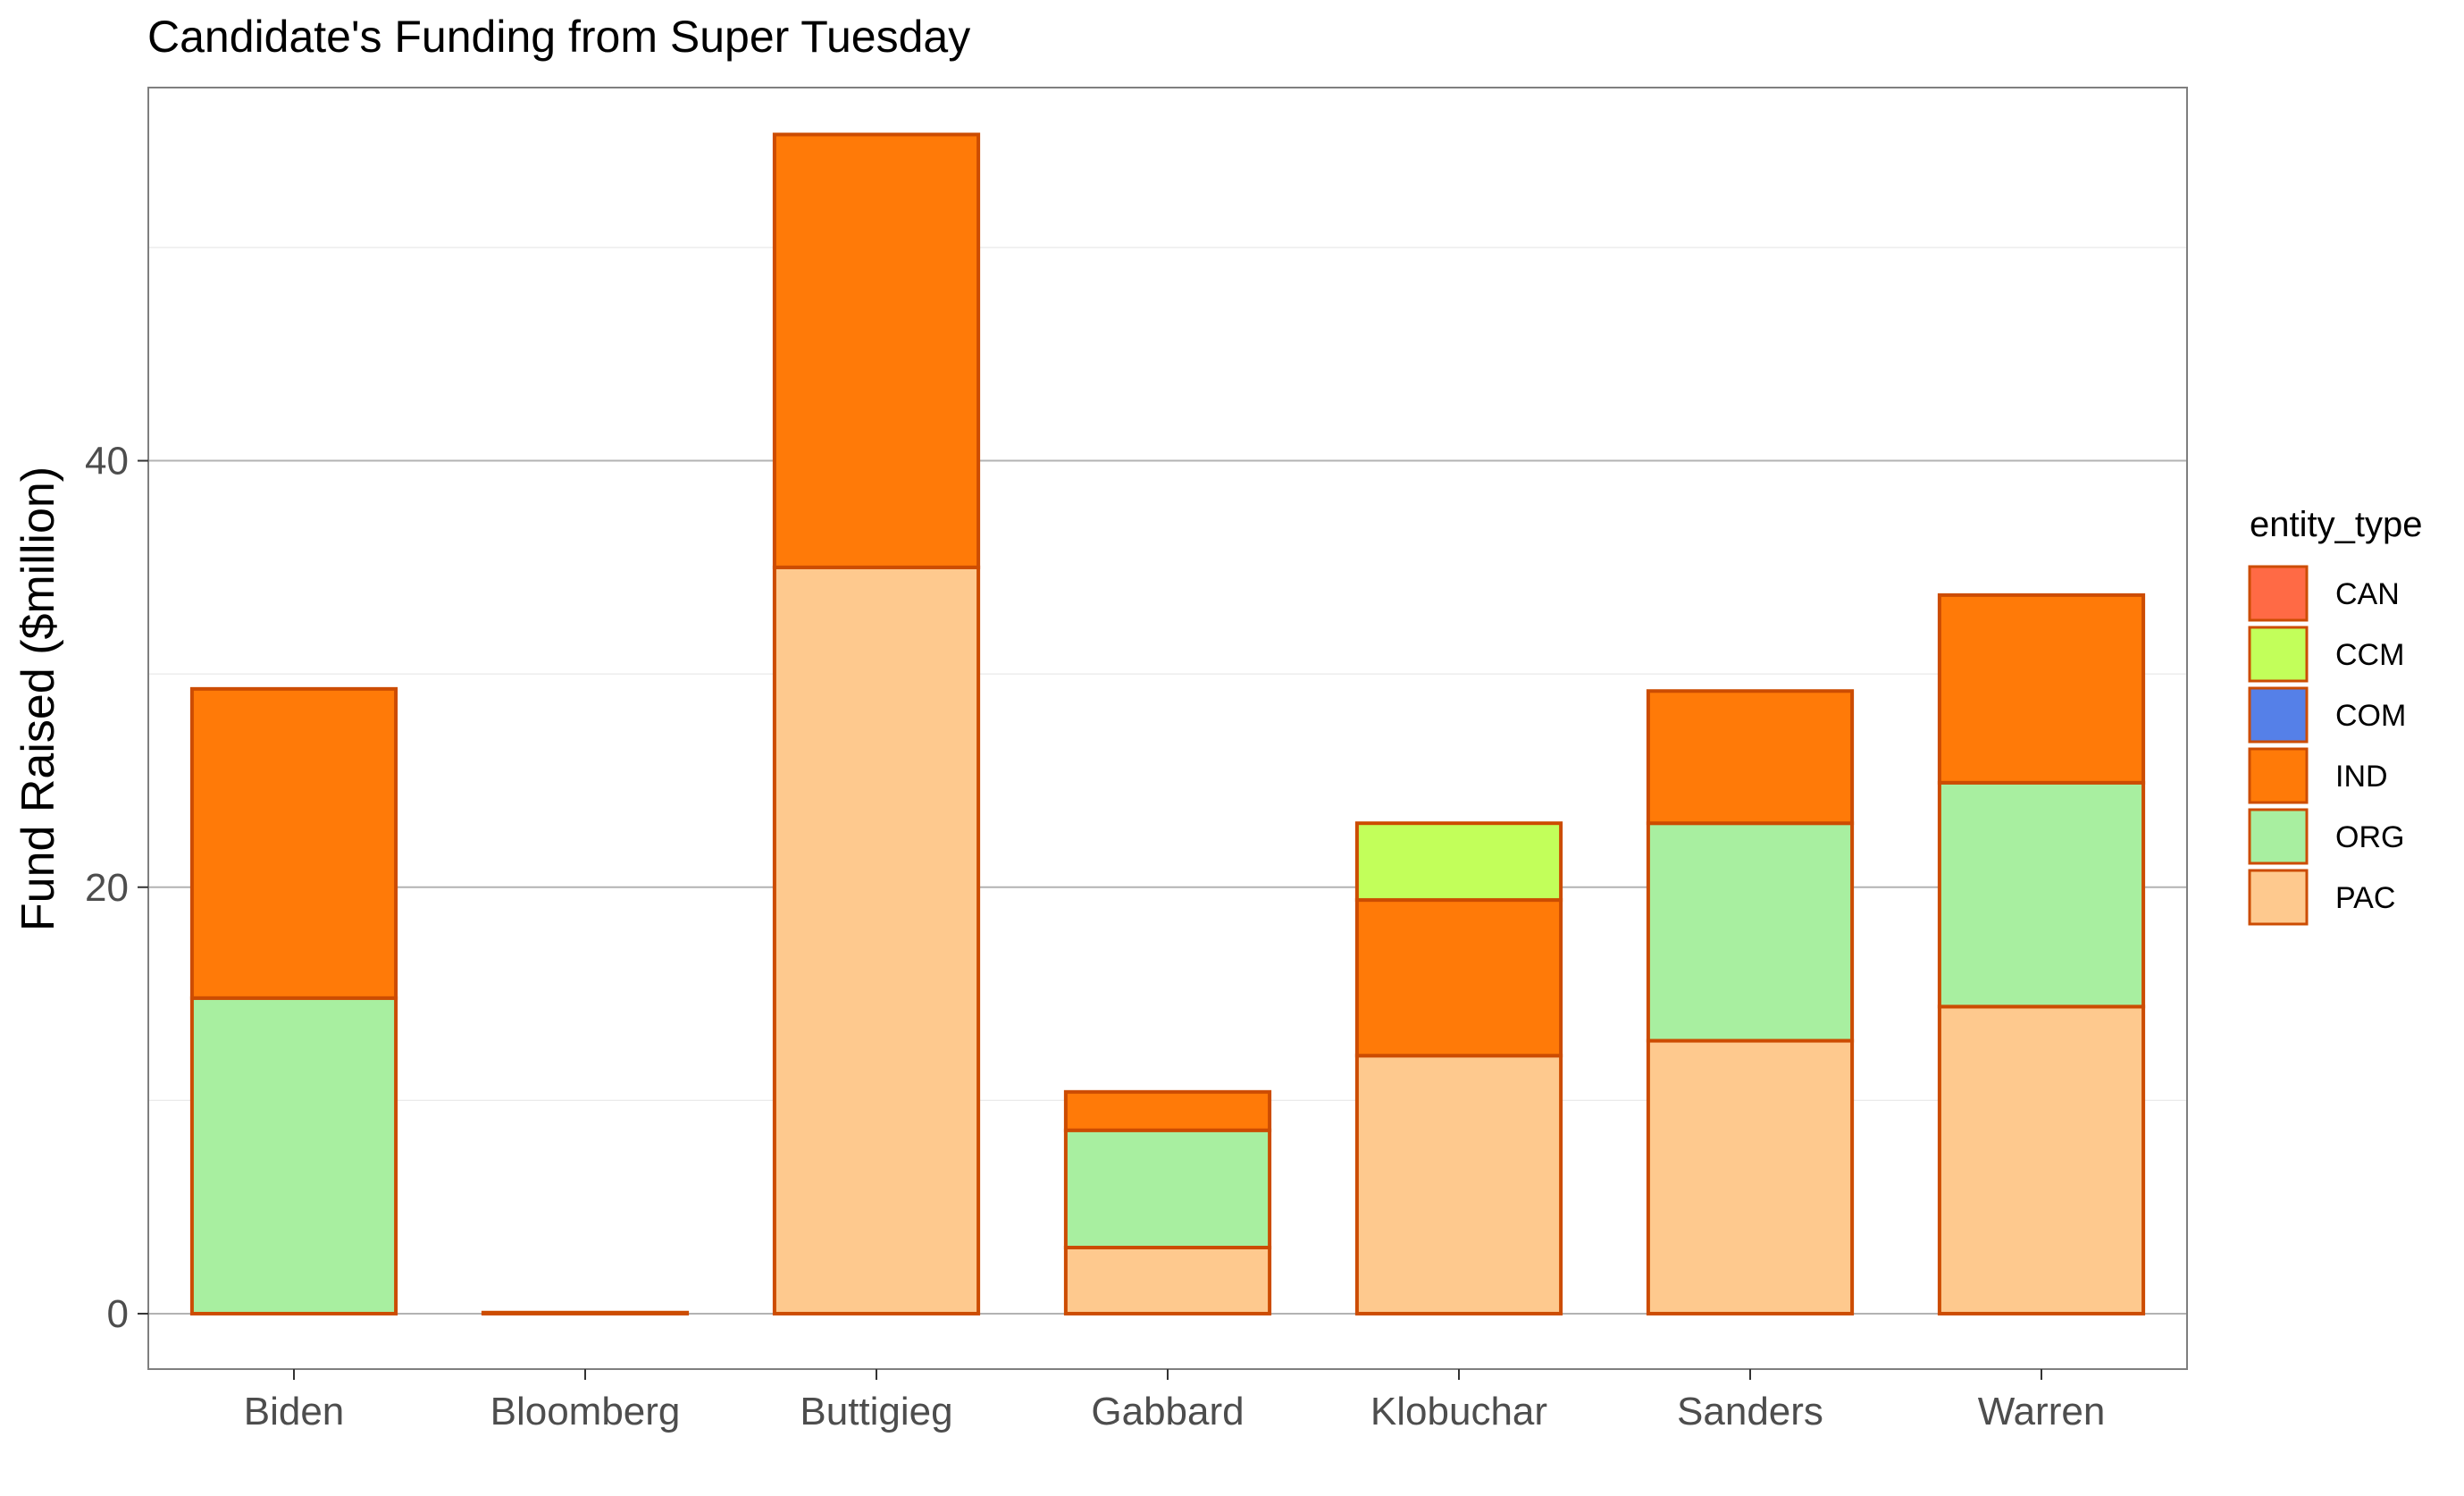 This screenshot has width=2464, height=1496. I want to click on legend-key-com, so click(2278, 715).